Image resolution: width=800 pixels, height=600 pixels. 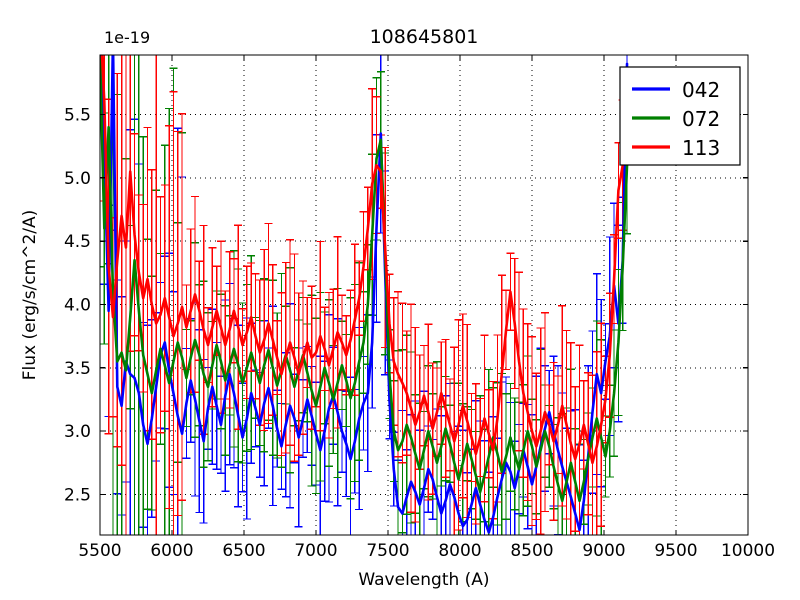 What do you see at coordinates (748, 551) in the screenshot?
I see `xtick-label: 10000` at bounding box center [748, 551].